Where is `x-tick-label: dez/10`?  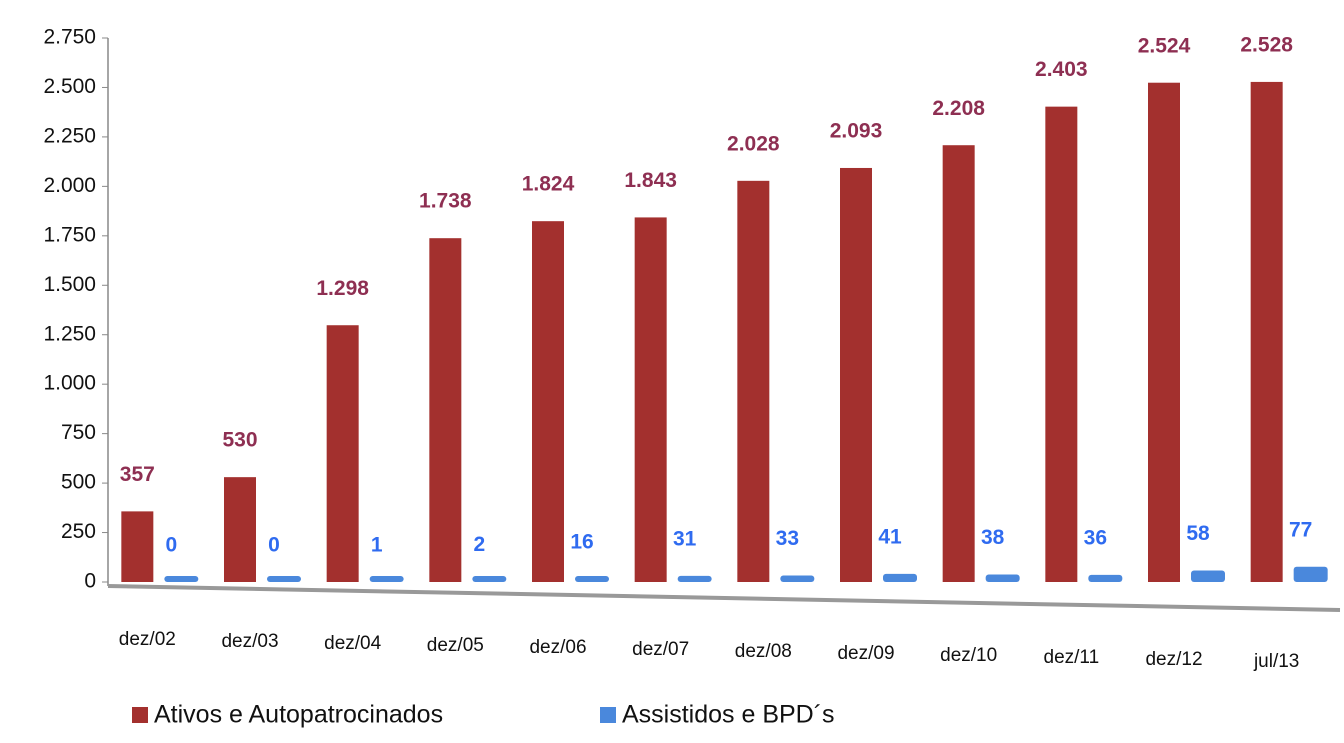 x-tick-label: dez/10 is located at coordinates (968, 655).